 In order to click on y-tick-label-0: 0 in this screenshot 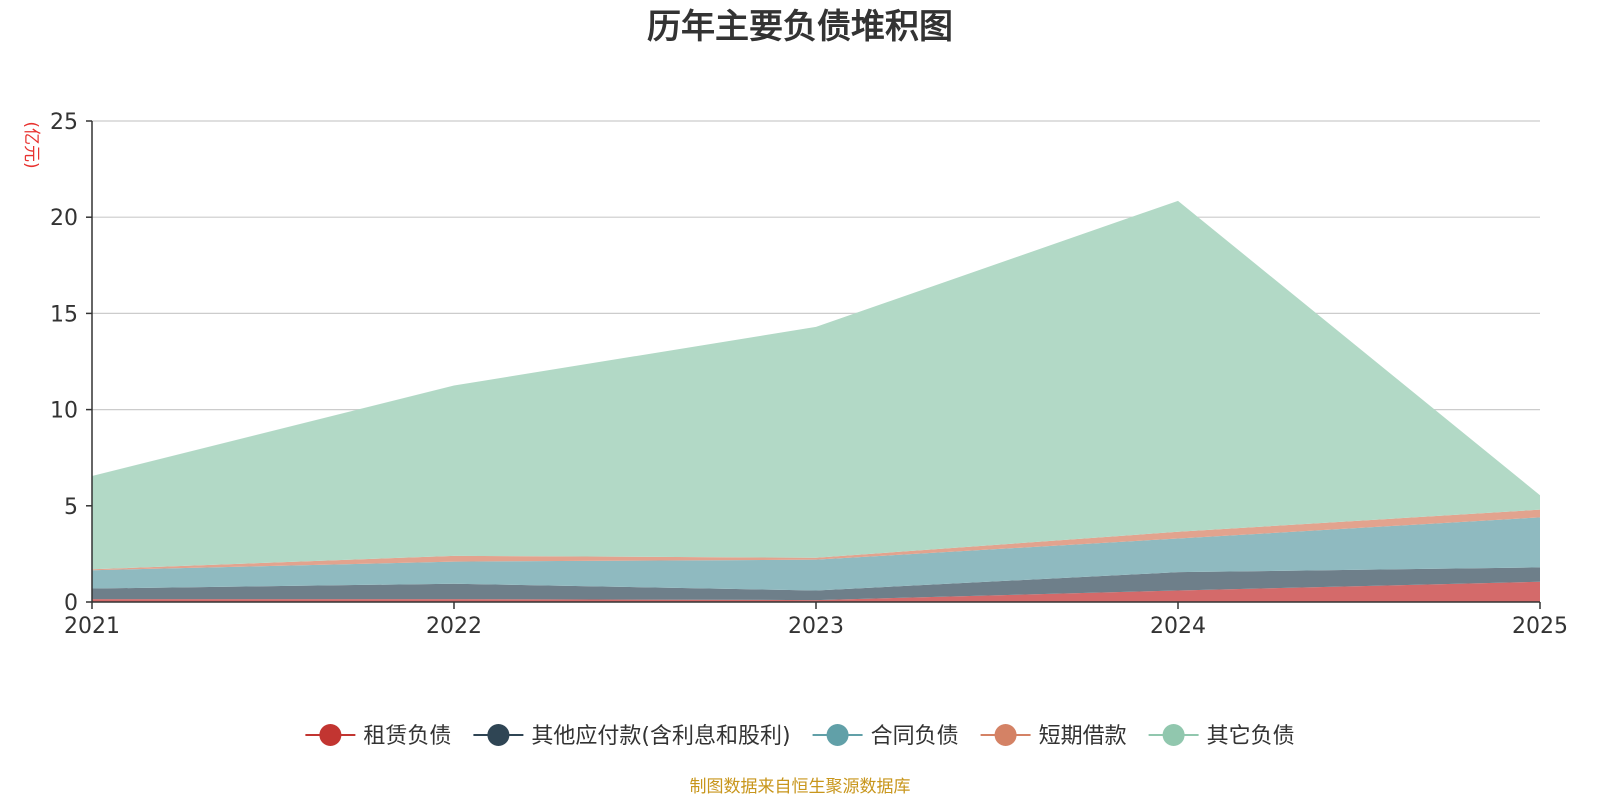, I will do `click(71, 603)`.